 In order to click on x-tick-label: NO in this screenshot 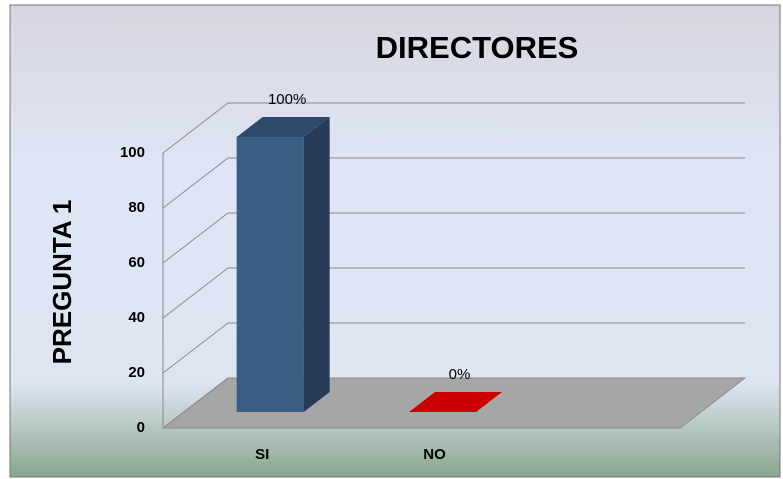, I will do `click(434, 454)`.